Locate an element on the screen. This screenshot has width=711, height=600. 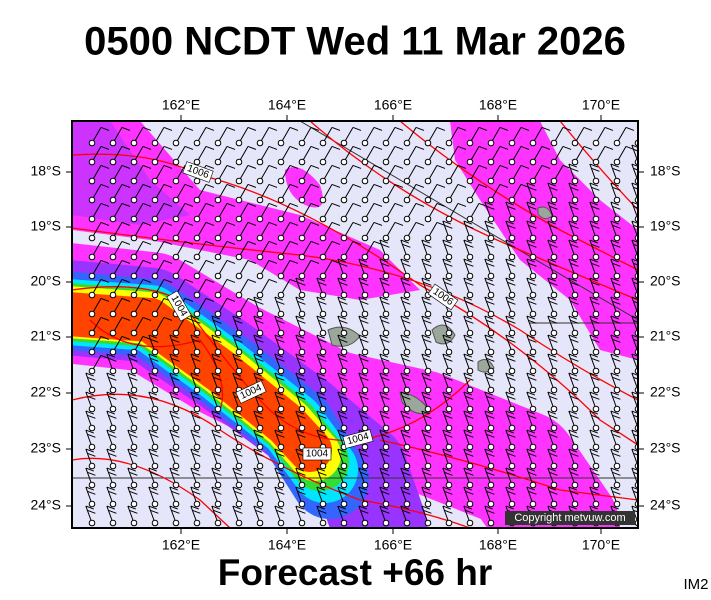
lon-label: 170°E is located at coordinates (601, 545).